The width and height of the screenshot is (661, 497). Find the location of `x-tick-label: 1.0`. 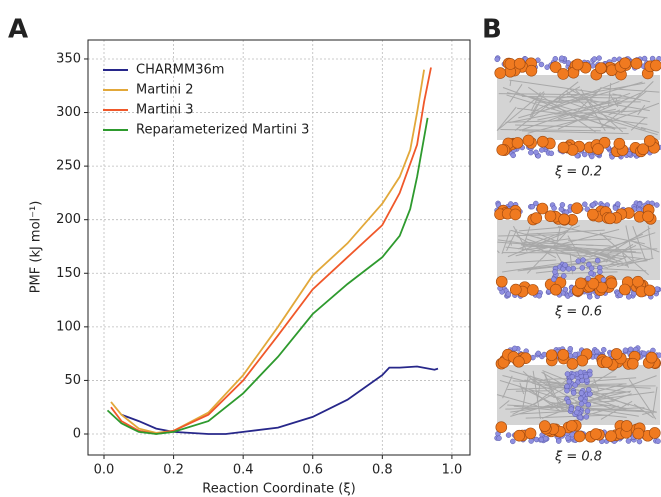

x-tick-label: 1.0 is located at coordinates (452, 470).